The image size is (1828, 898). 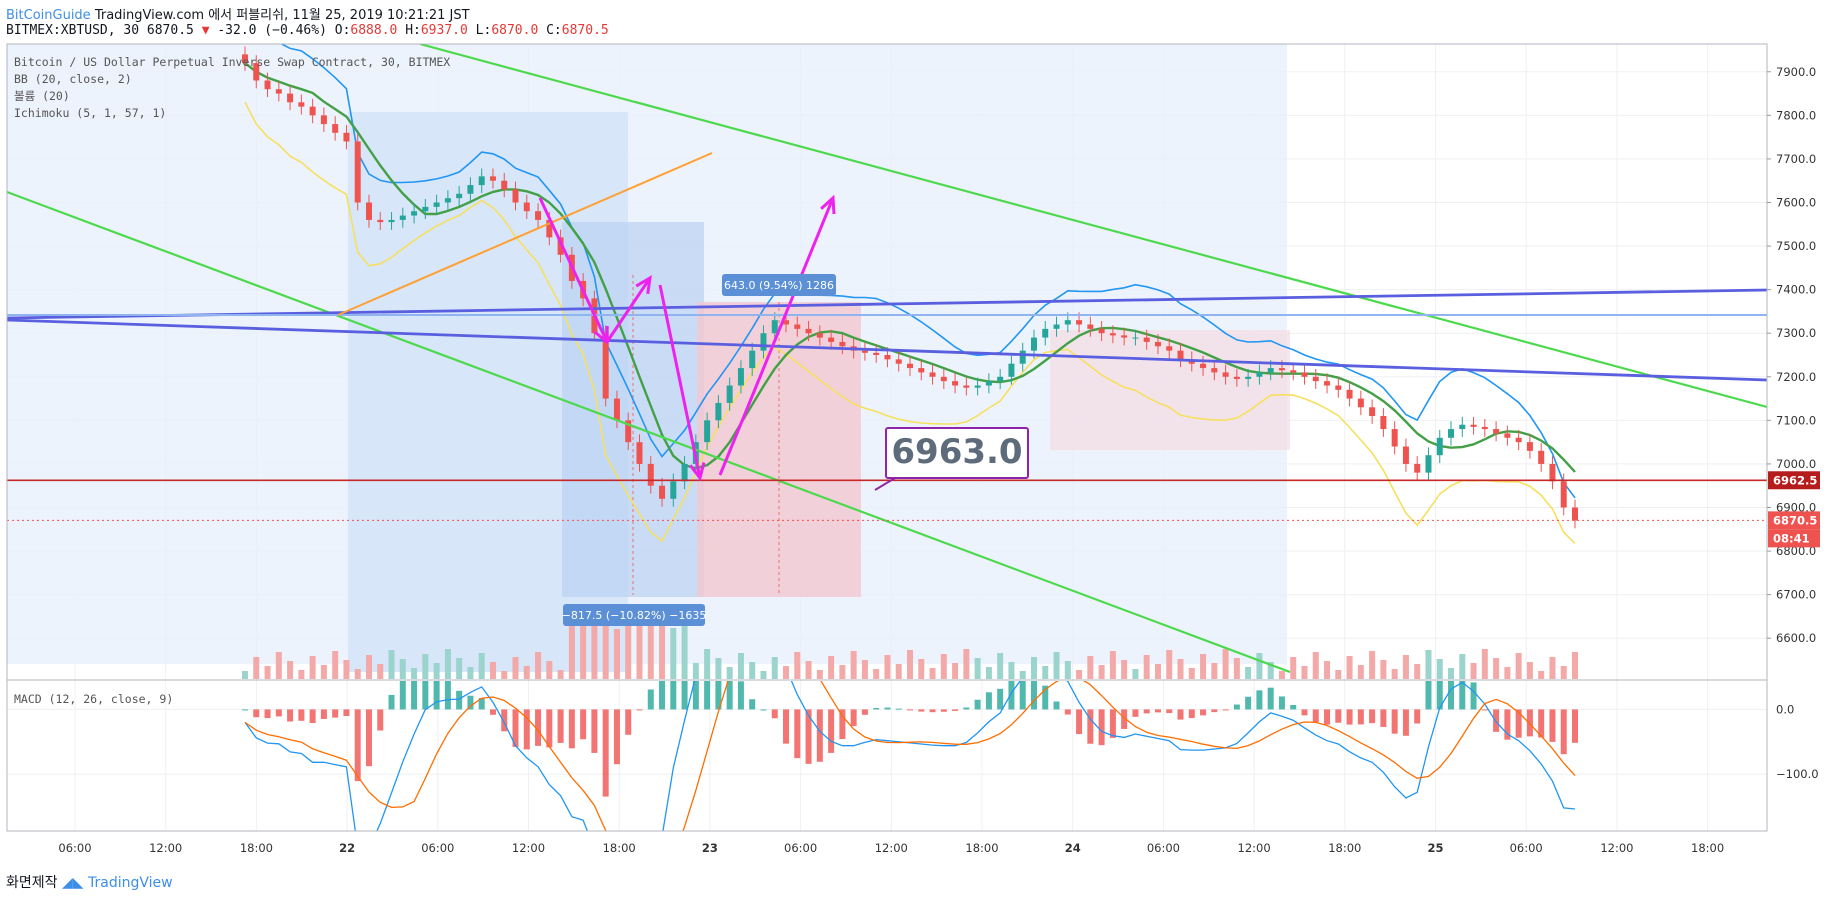 What do you see at coordinates (93, 699) in the screenshot?
I see `legend-macd: MACD (12, 26, close, 9)` at bounding box center [93, 699].